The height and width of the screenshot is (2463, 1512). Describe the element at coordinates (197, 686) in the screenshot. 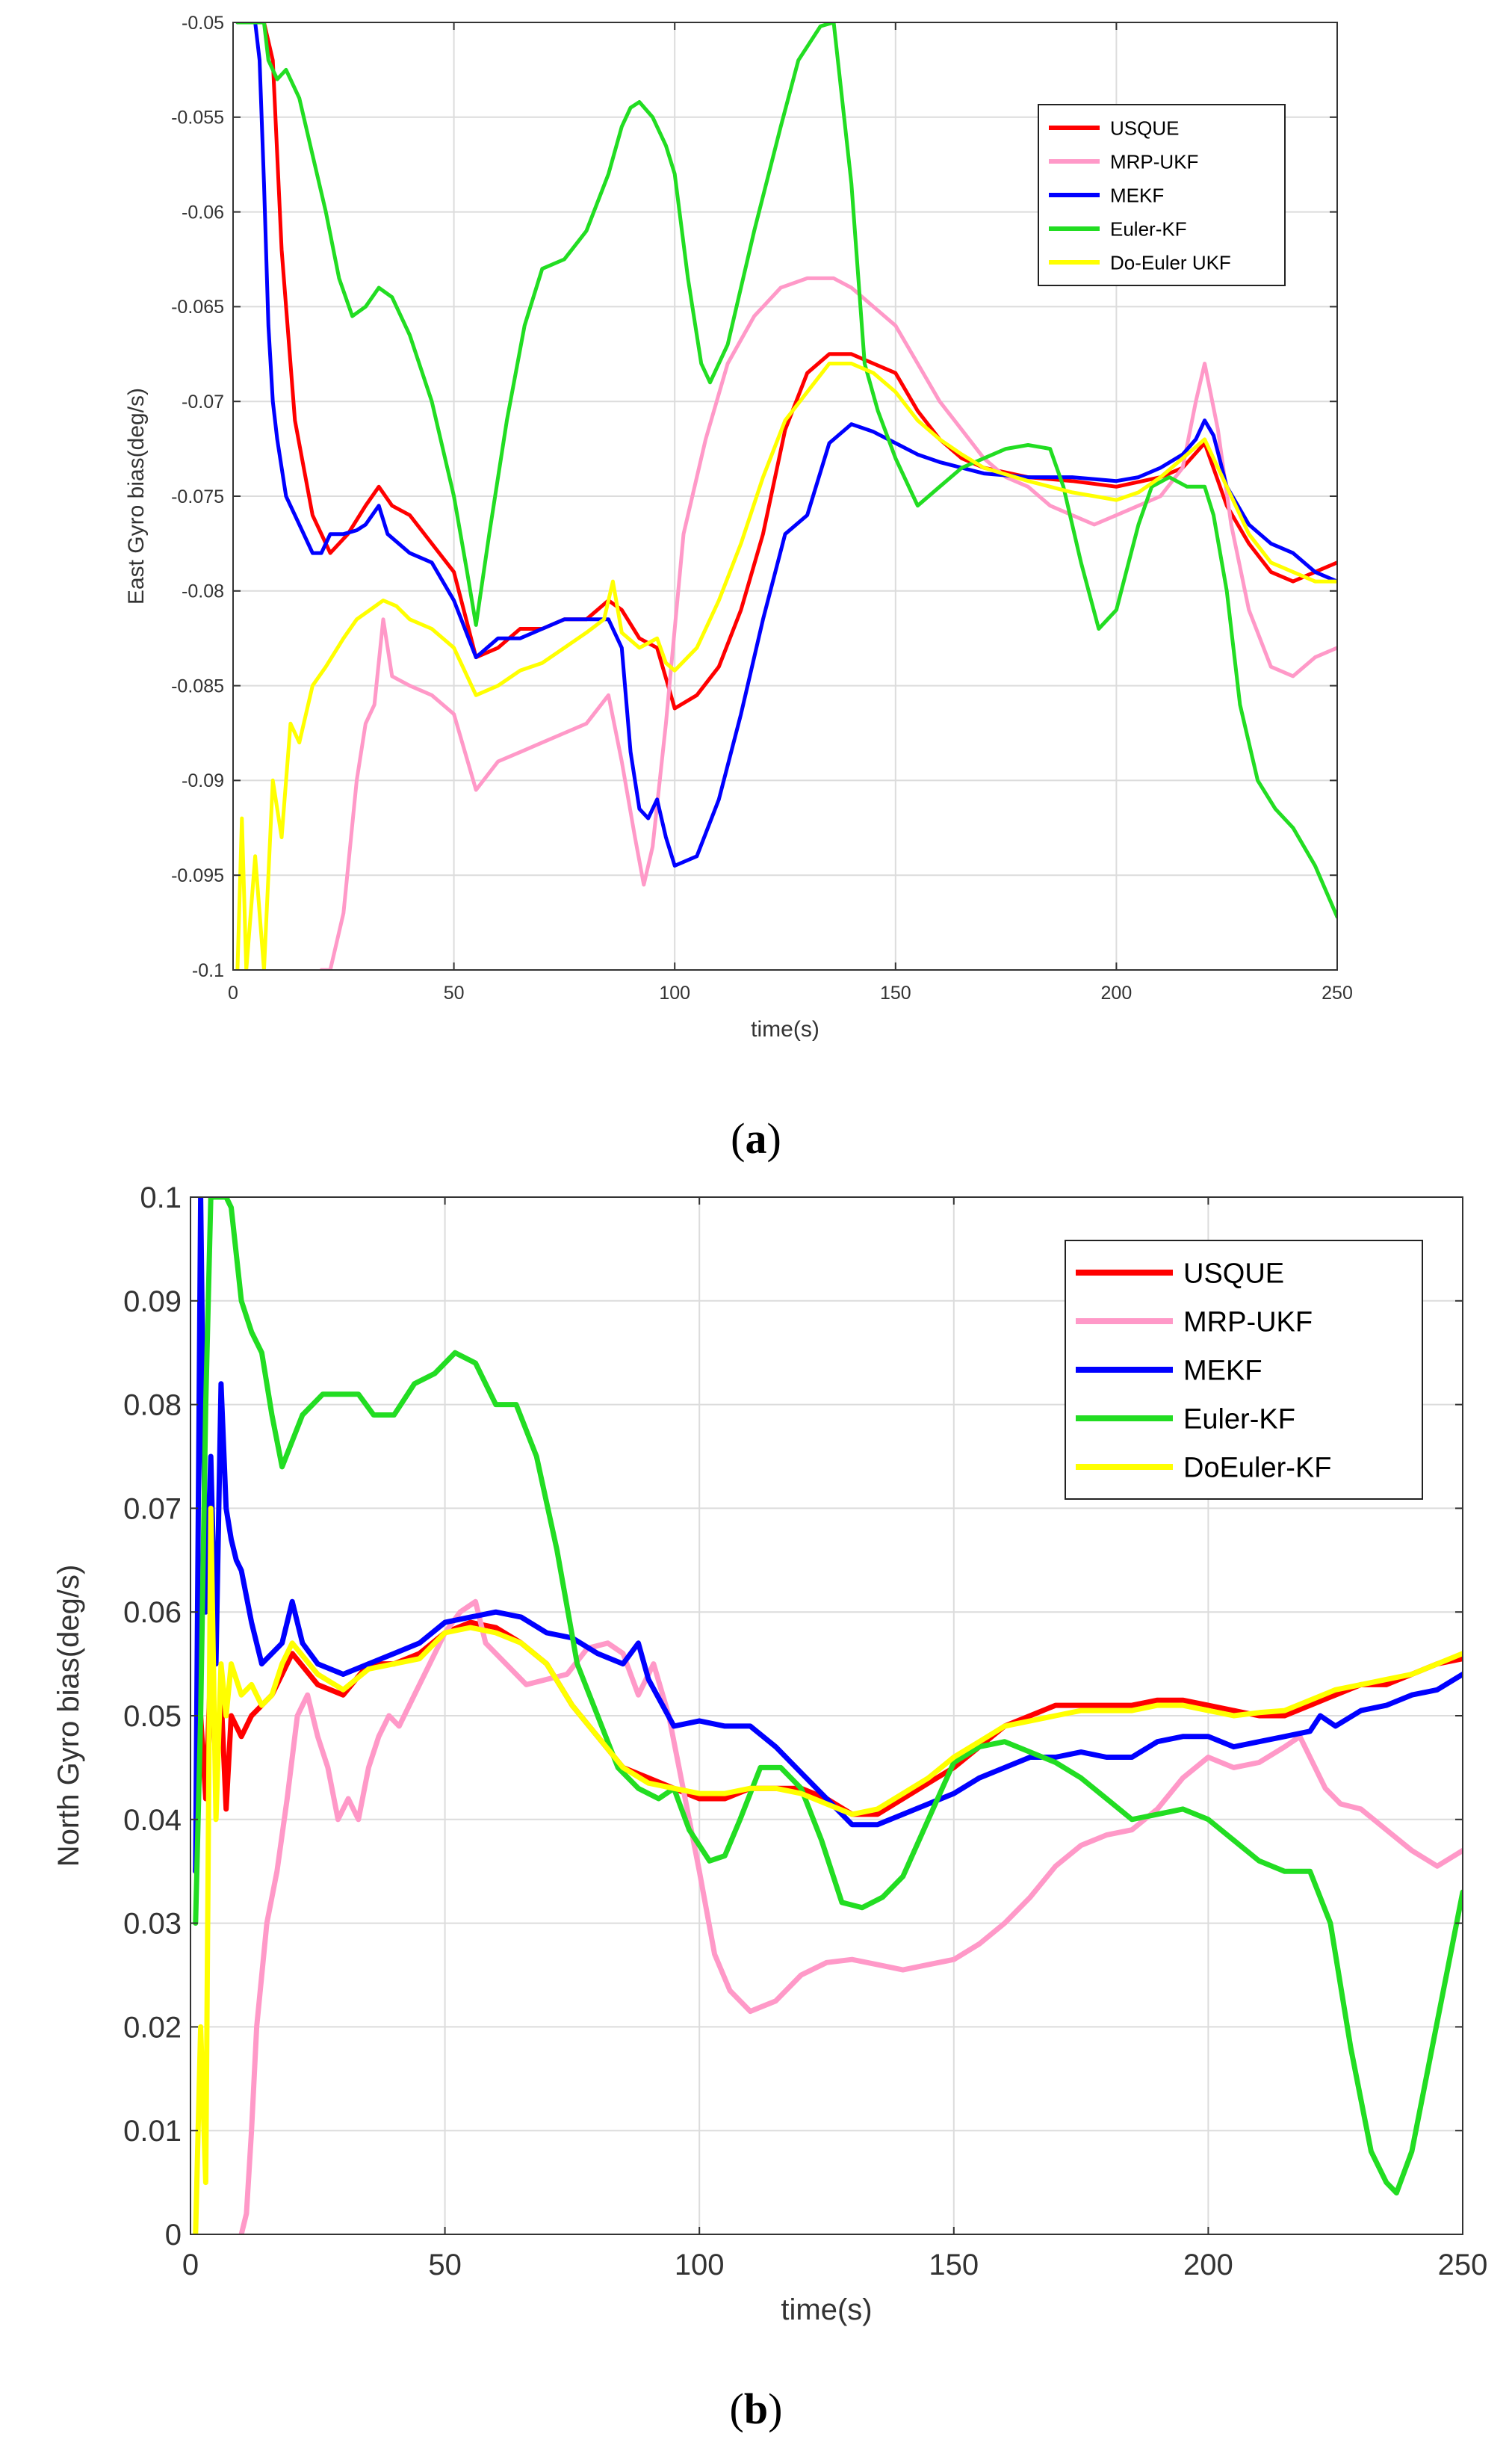

I see `y-tick-label: -0.085` at that location.